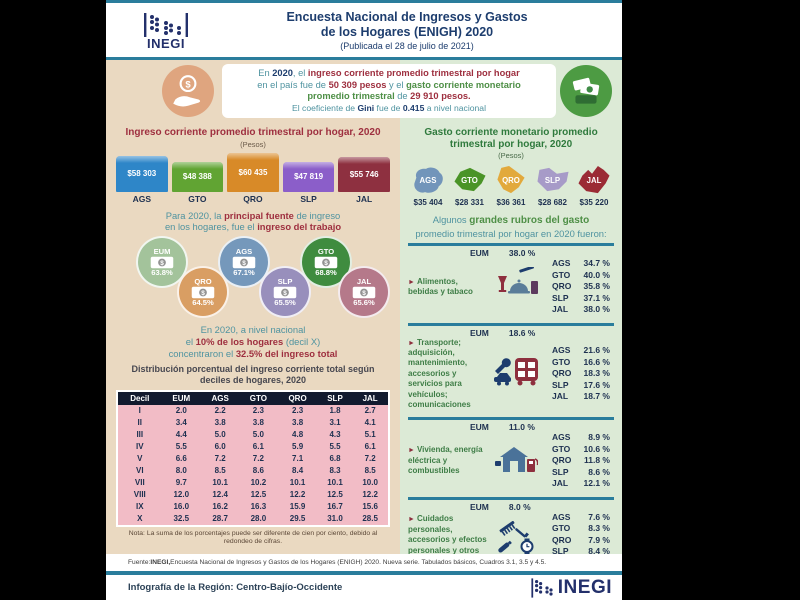  Describe the element at coordinates (335, 410) in the screenshot. I see `table-cell: 1.8` at that location.